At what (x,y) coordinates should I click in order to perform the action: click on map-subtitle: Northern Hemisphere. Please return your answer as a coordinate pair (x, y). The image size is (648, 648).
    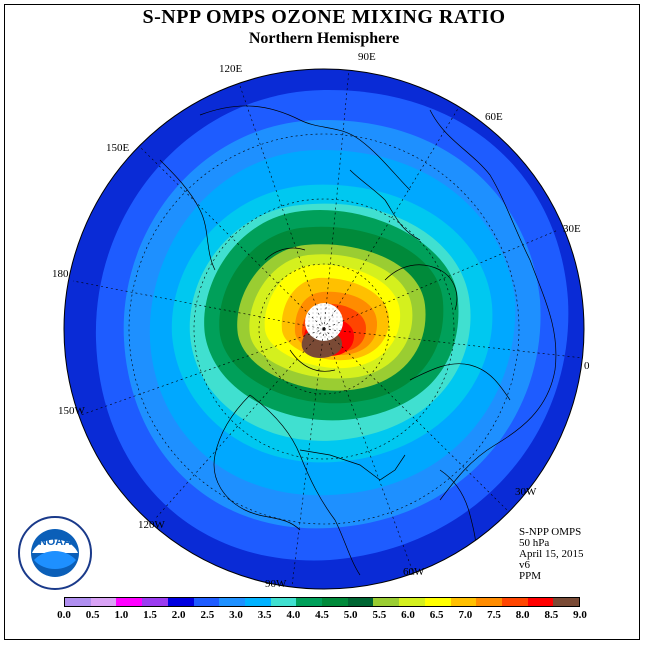
    Looking at the image, I should click on (324, 38).